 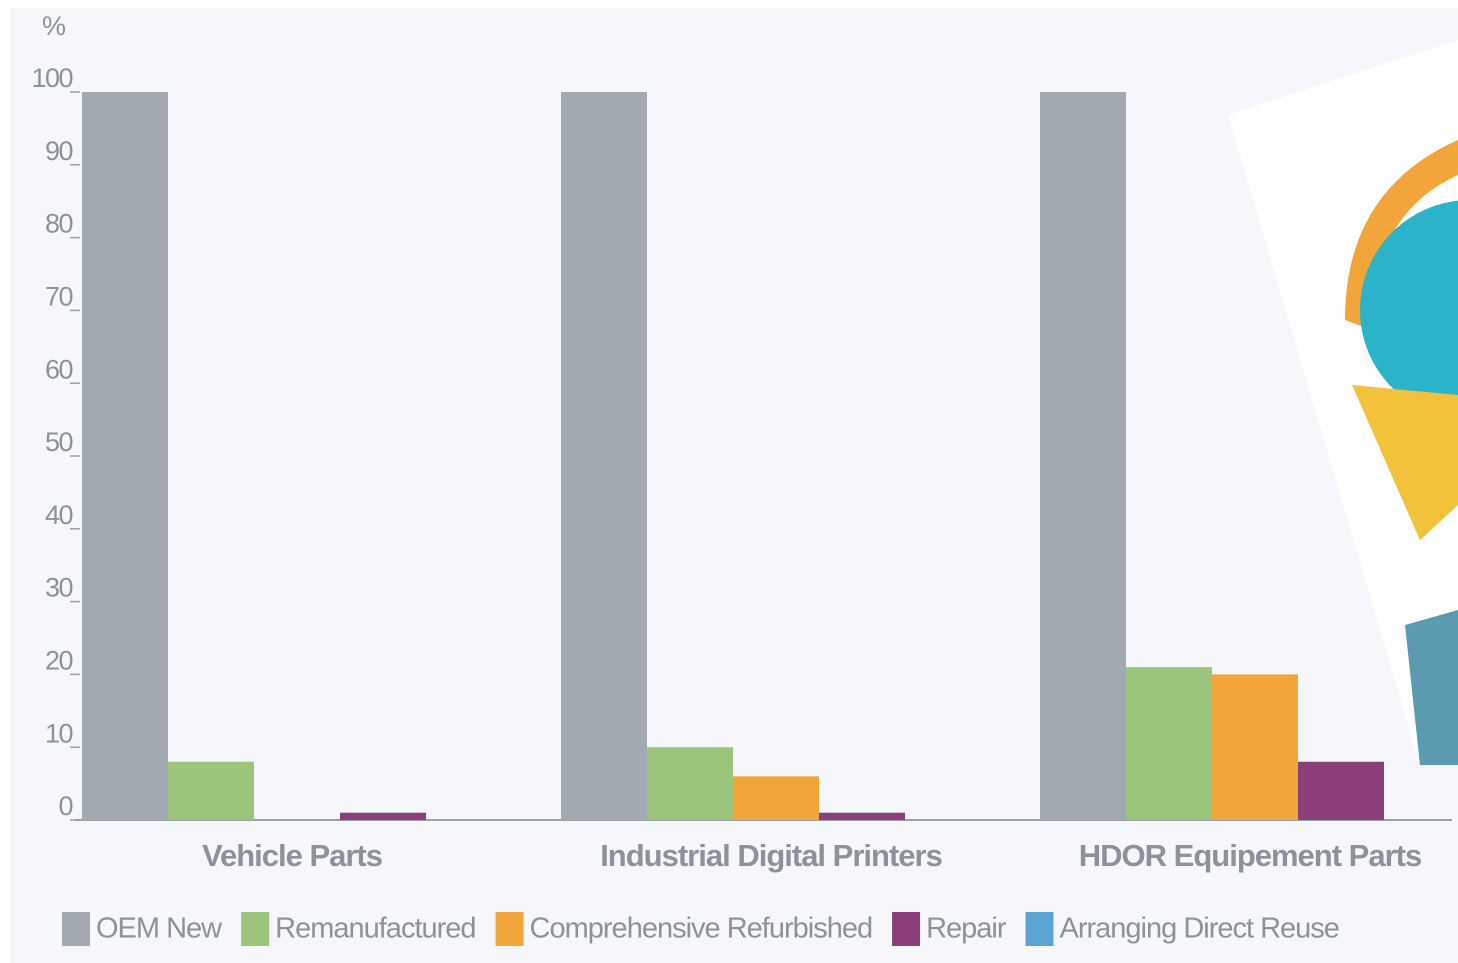 What do you see at coordinates (966, 929) in the screenshot?
I see `legend-label: Repair` at bounding box center [966, 929].